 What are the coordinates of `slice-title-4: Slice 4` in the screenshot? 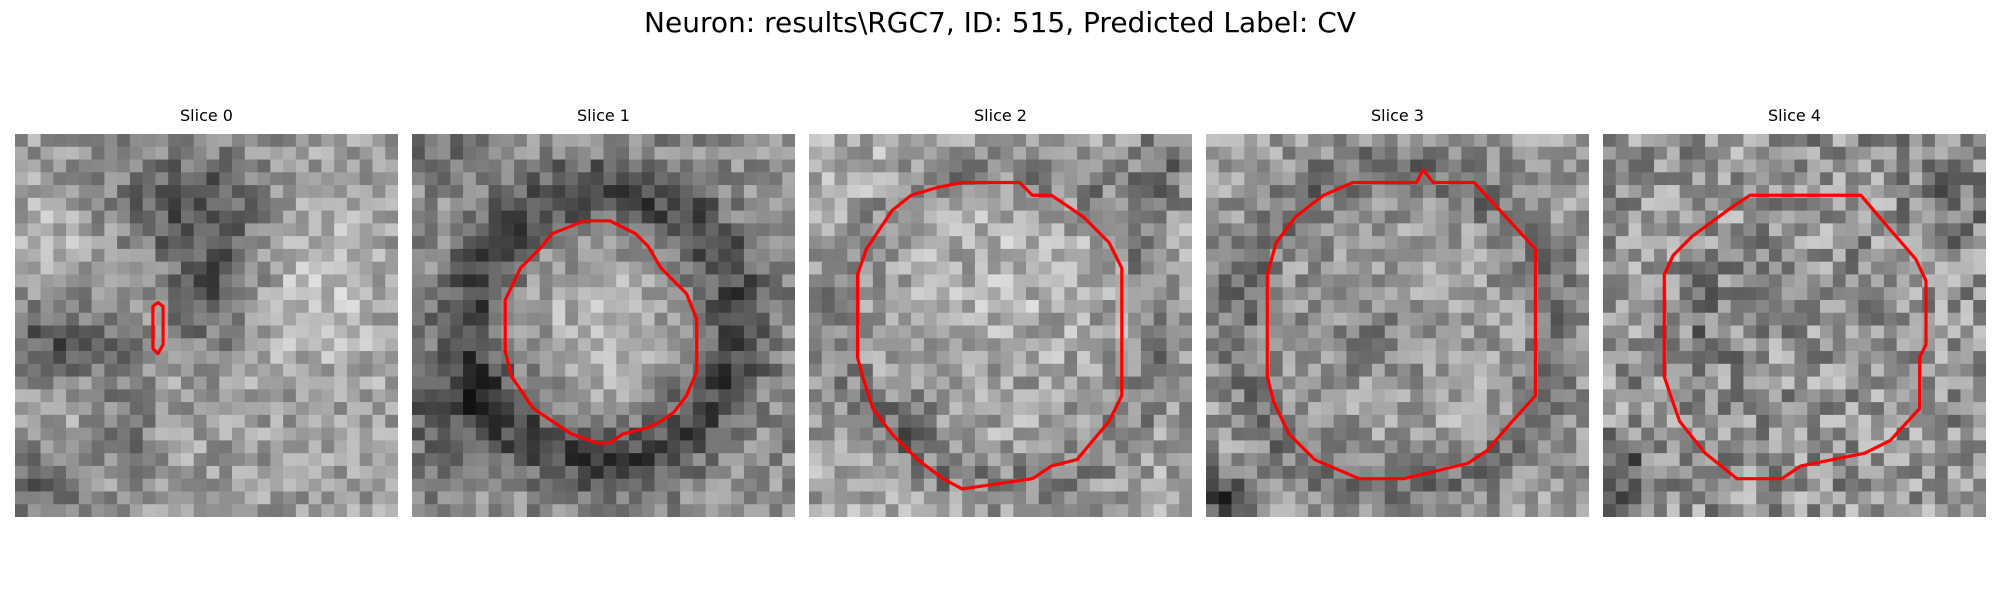 It's located at (1794, 115).